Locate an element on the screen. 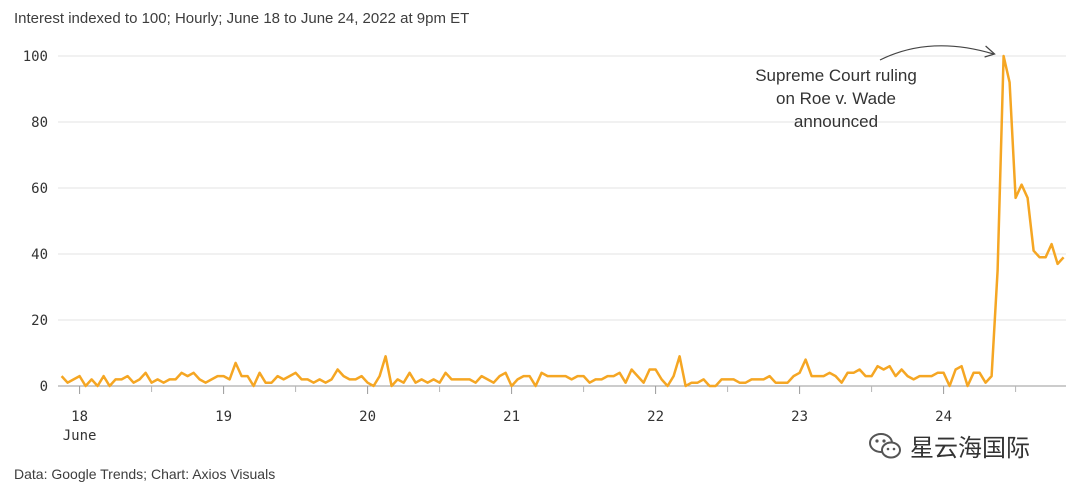 This screenshot has width=1080, height=491. x-tick-label-24: 24 is located at coordinates (943, 417).